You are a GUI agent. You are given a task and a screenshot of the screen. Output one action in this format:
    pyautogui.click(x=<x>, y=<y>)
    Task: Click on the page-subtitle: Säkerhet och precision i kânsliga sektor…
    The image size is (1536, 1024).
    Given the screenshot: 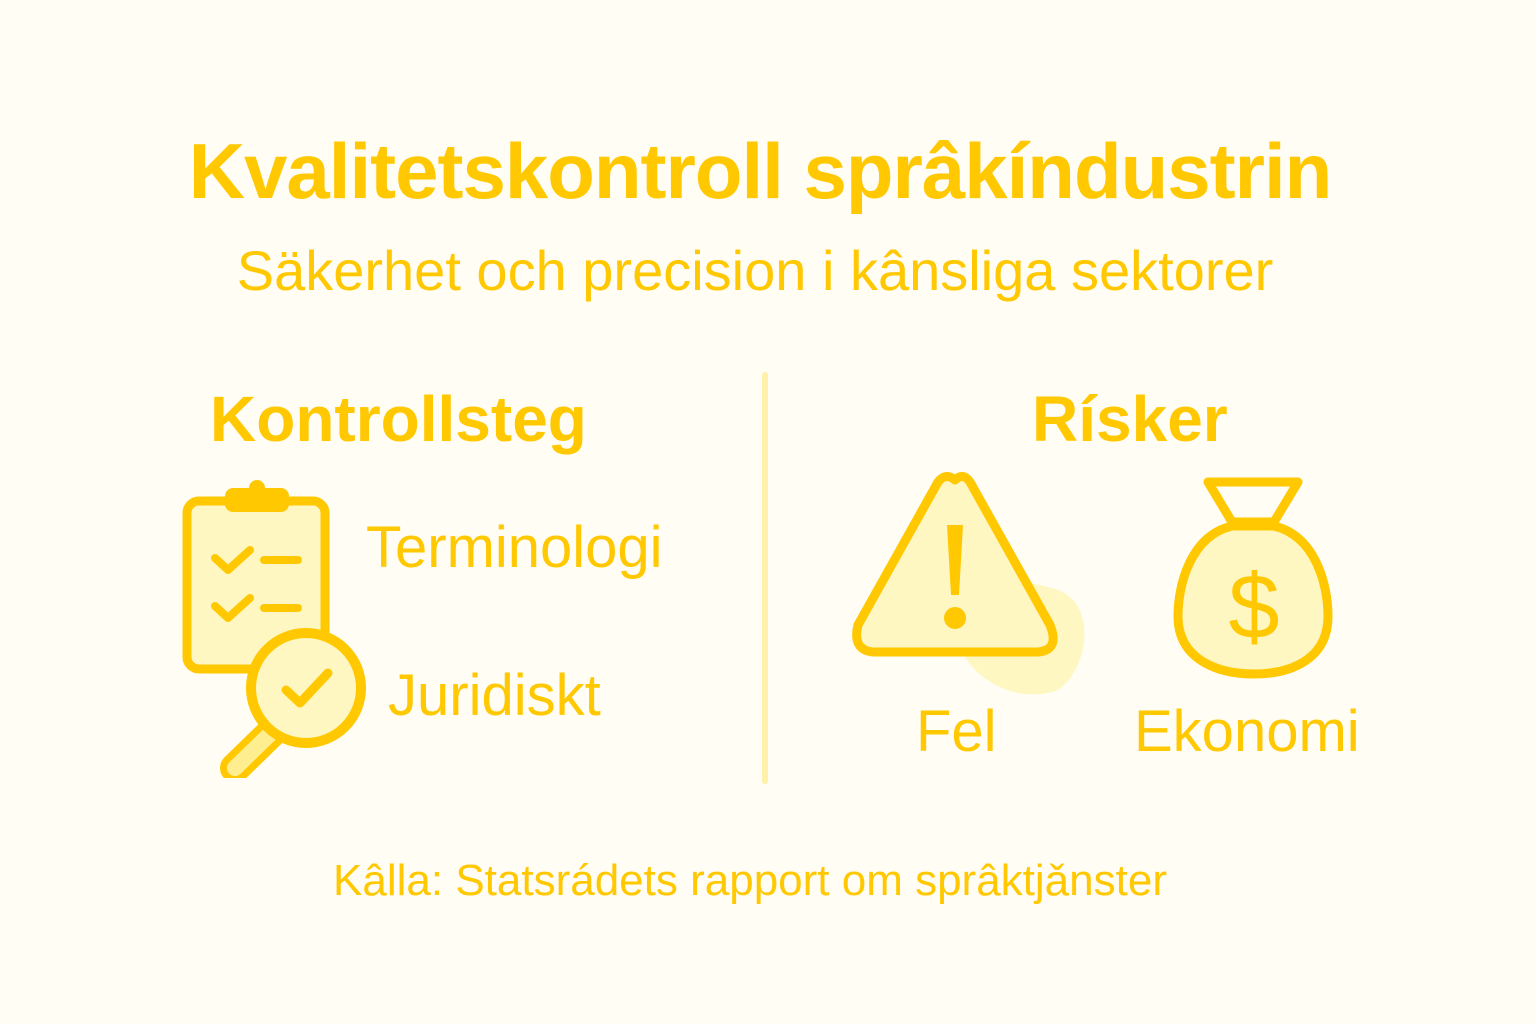 What is the action you would take?
    pyautogui.click(x=755, y=270)
    